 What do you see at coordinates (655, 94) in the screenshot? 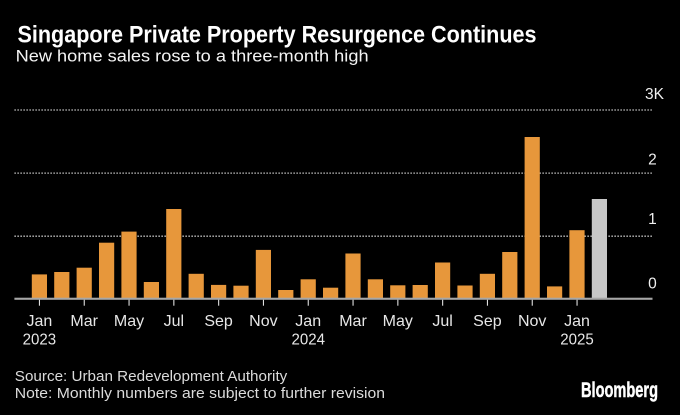
I see `svg-text: 3K` at bounding box center [655, 94].